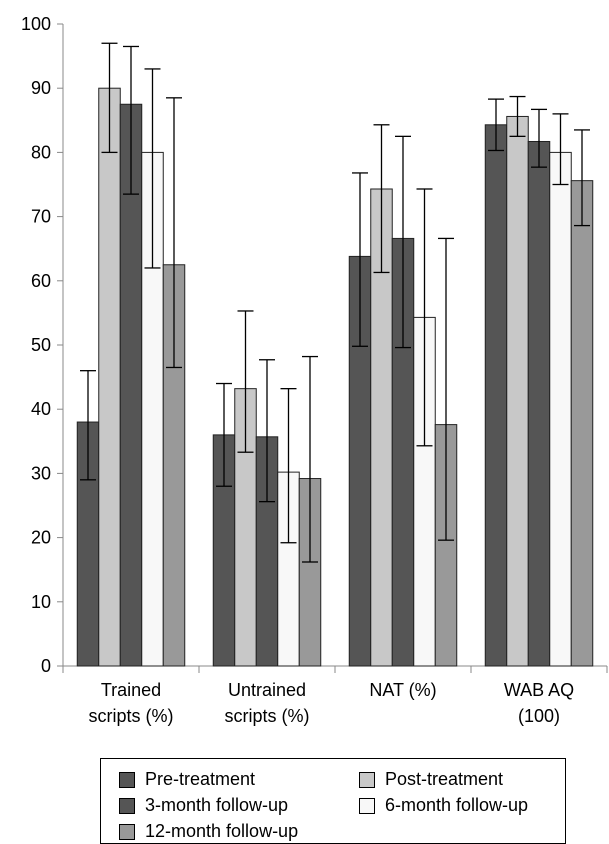  What do you see at coordinates (127, 831) in the screenshot?
I see `legend-swatch-12-month` at bounding box center [127, 831].